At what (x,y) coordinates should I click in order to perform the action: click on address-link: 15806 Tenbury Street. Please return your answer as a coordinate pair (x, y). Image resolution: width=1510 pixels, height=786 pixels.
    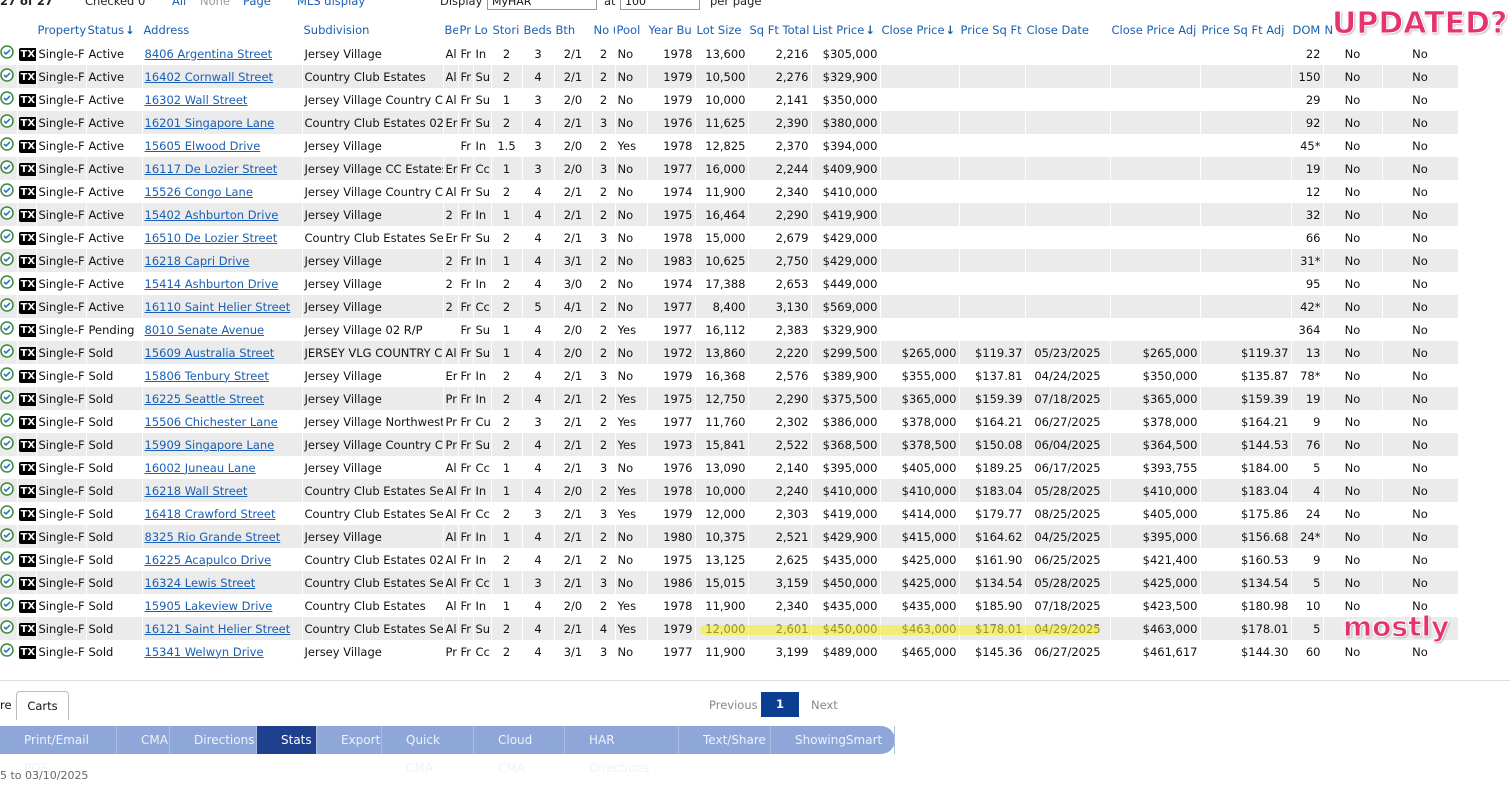
    Looking at the image, I should click on (206, 375).